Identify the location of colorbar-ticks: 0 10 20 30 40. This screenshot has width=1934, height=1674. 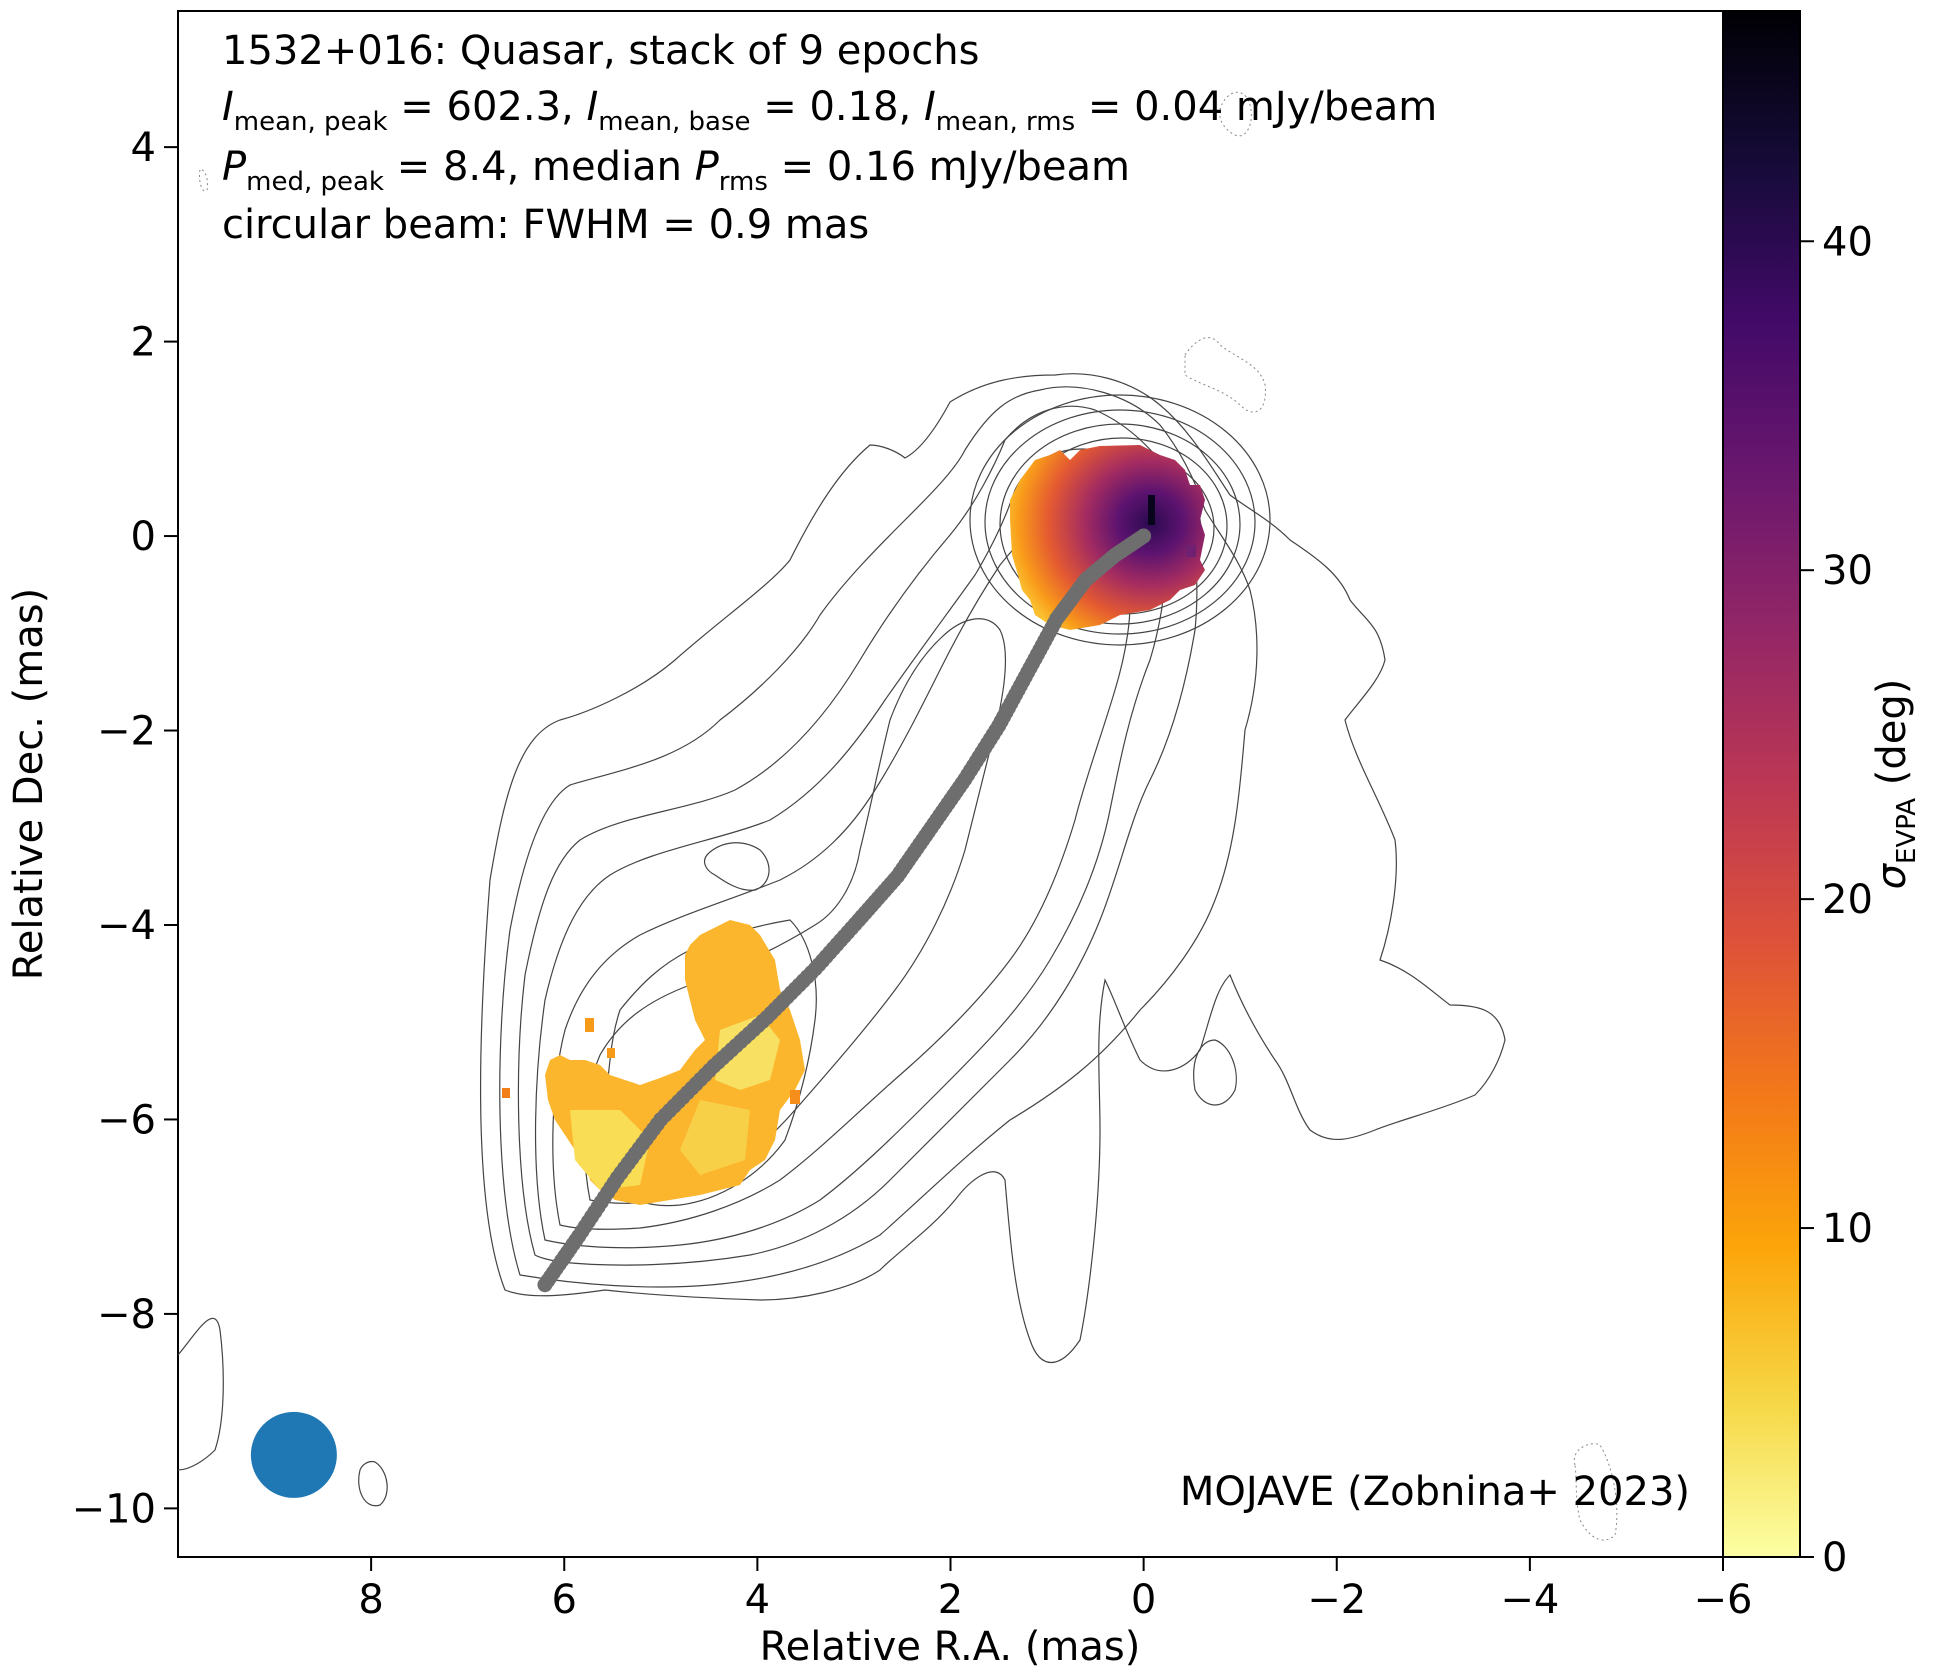
(1836, 900).